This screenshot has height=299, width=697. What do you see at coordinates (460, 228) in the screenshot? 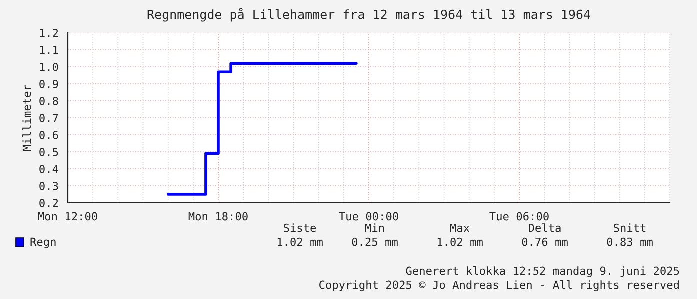
I see `text: Max` at bounding box center [460, 228].